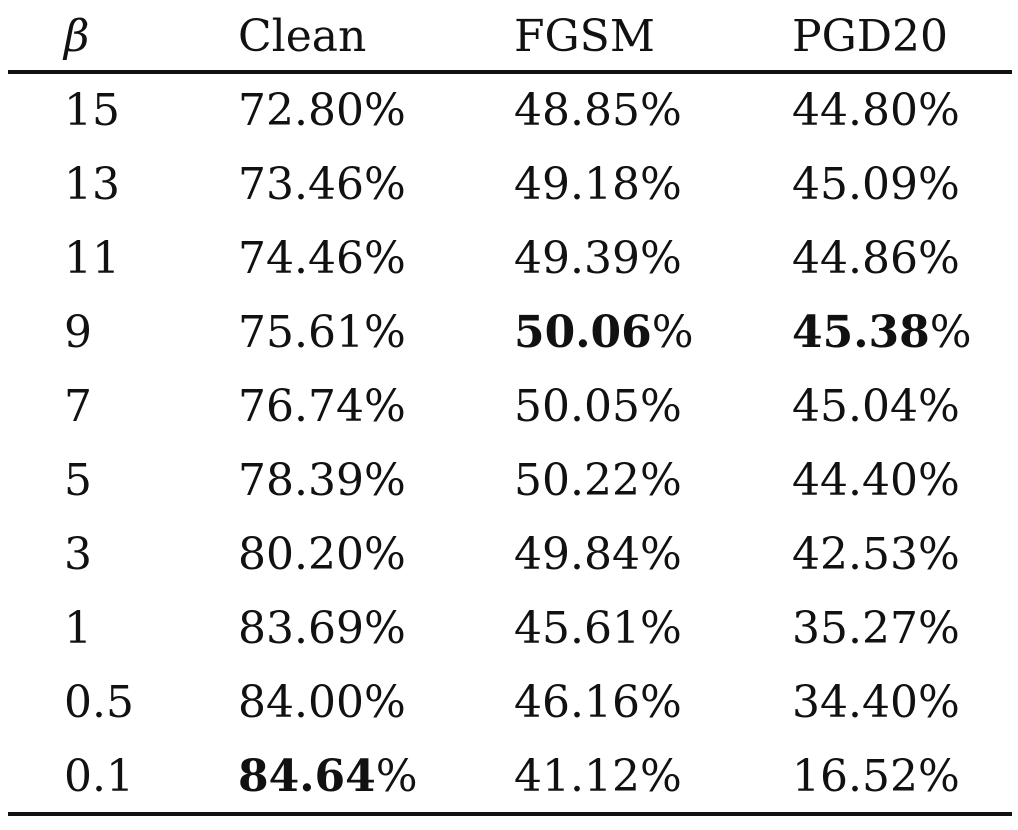 The image size is (1018, 830). What do you see at coordinates (509, 481) in the screenshot?
I see `table-row: 5 78.39% 50.22% 44.40%` at bounding box center [509, 481].